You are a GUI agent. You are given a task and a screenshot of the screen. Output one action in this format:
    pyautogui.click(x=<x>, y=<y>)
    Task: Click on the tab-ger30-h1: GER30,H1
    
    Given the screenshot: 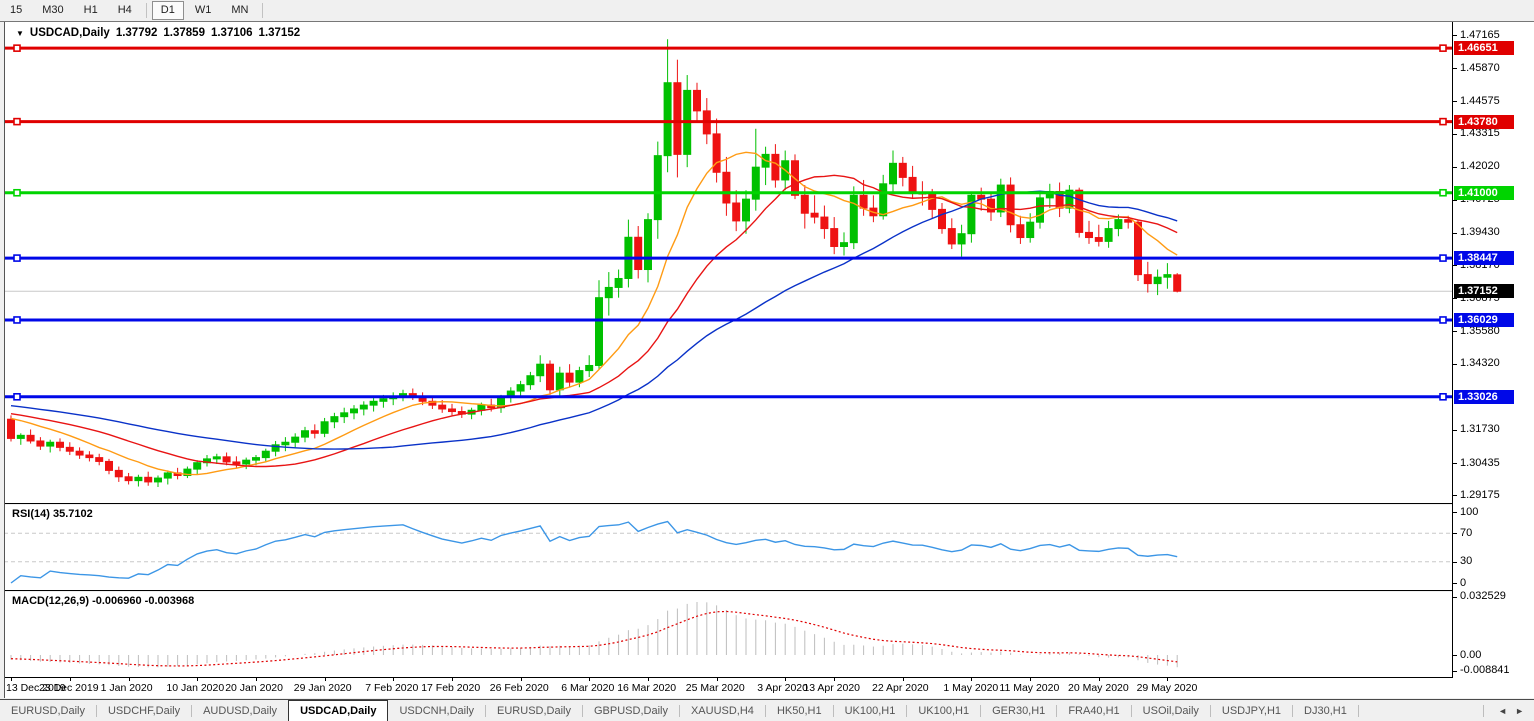 What is the action you would take?
    pyautogui.click(x=1019, y=710)
    